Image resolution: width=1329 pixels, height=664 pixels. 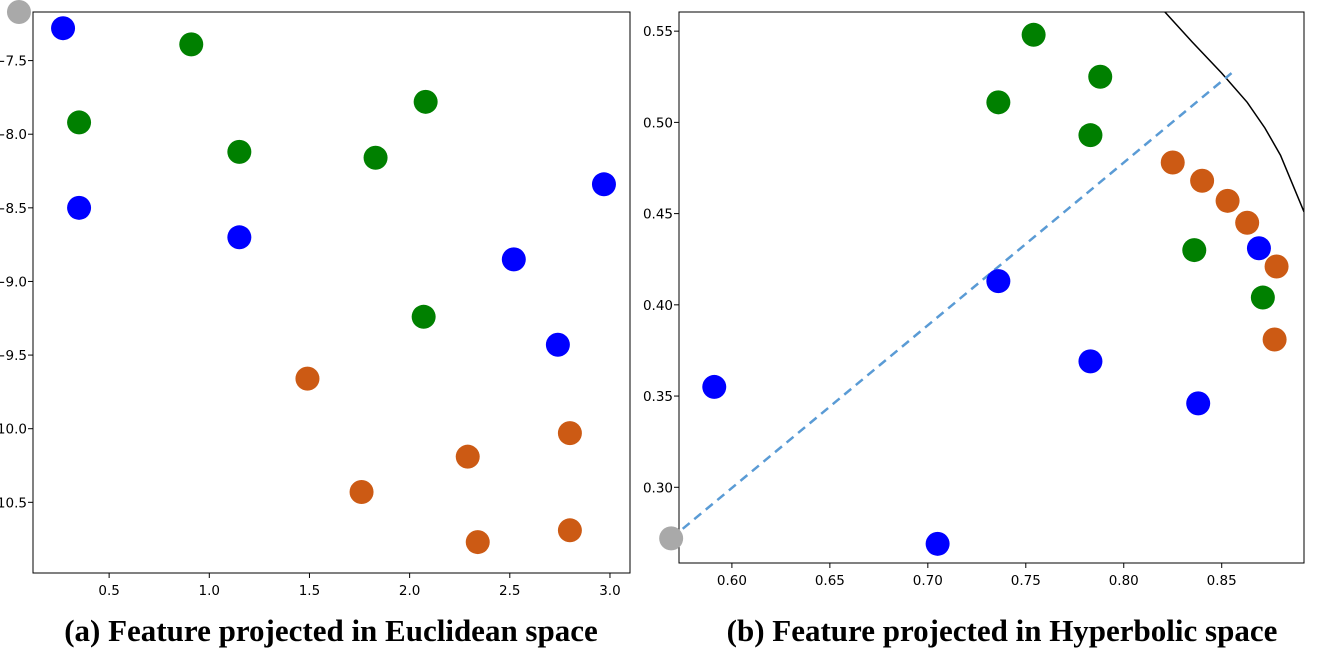 What do you see at coordinates (732, 581) in the screenshot?
I see `x-tick-label: 0.60` at bounding box center [732, 581].